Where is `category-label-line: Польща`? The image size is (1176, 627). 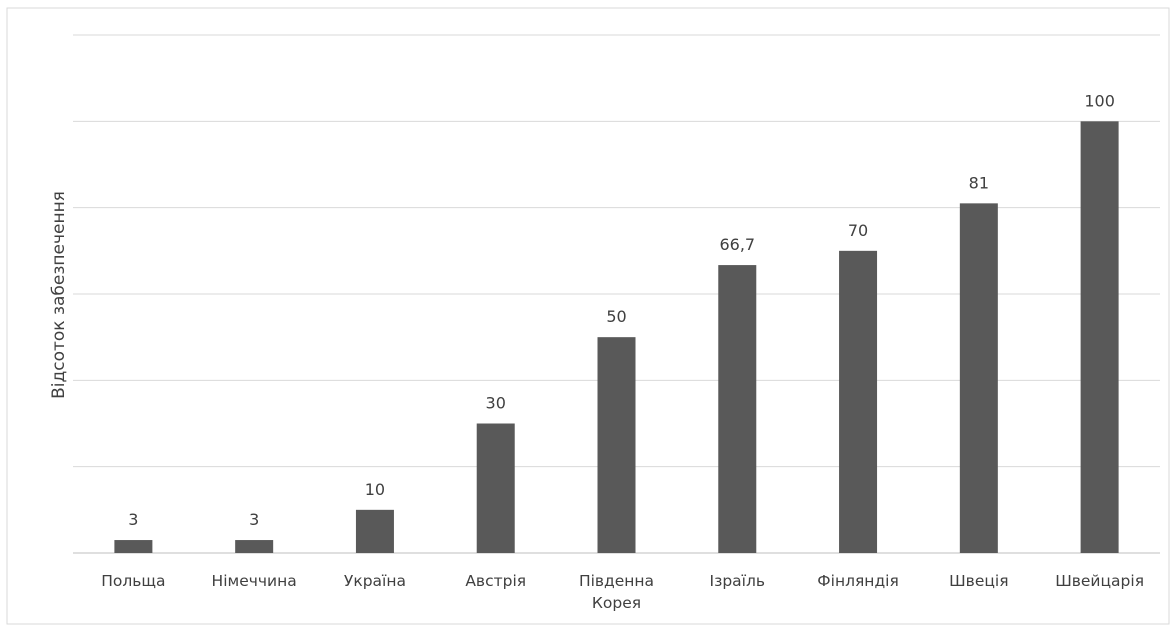
category-label-line: Польща is located at coordinates (133, 581).